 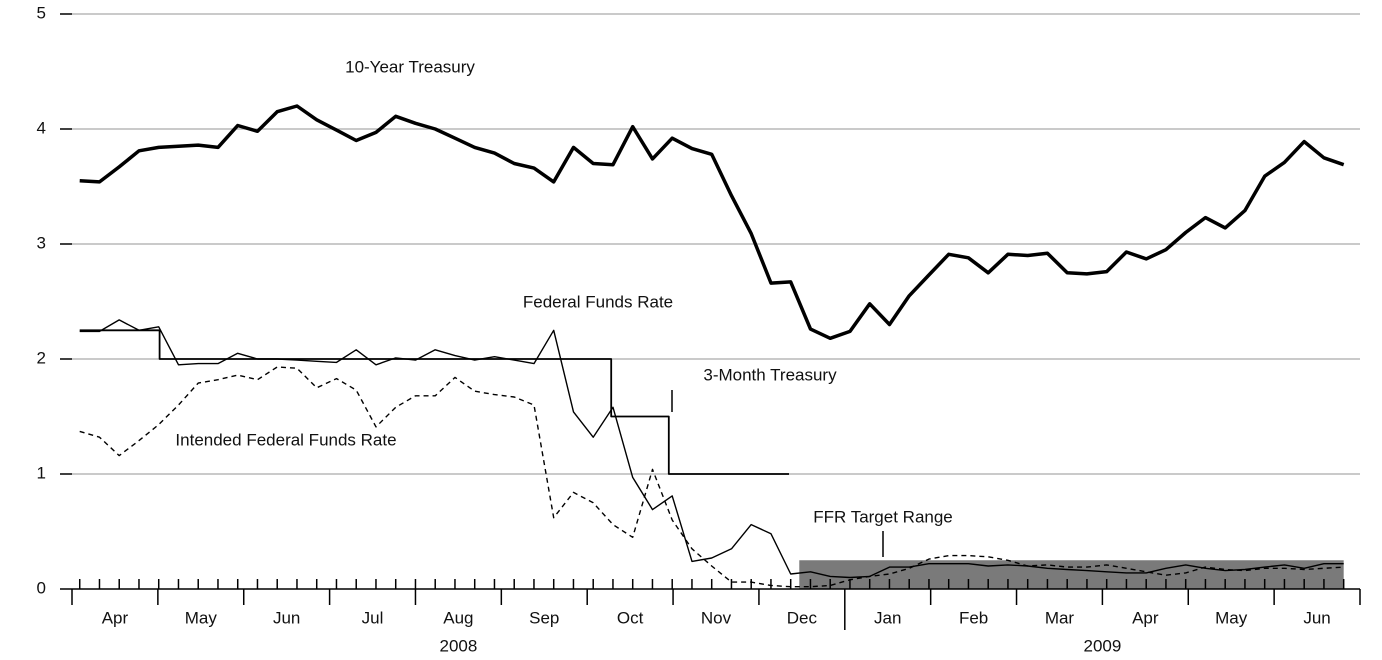 I want to click on series-label: Federal Funds Rate, so click(x=598, y=301).